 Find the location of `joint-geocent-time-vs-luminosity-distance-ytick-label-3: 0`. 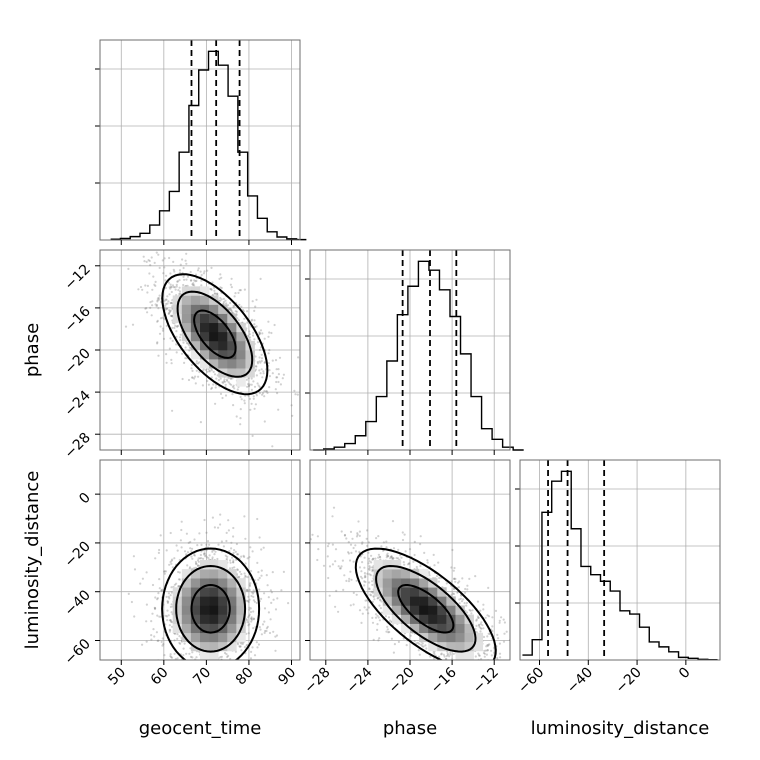

joint-geocent-time-vs-luminosity-distance-ytick-label-3: 0 is located at coordinates (85, 499).